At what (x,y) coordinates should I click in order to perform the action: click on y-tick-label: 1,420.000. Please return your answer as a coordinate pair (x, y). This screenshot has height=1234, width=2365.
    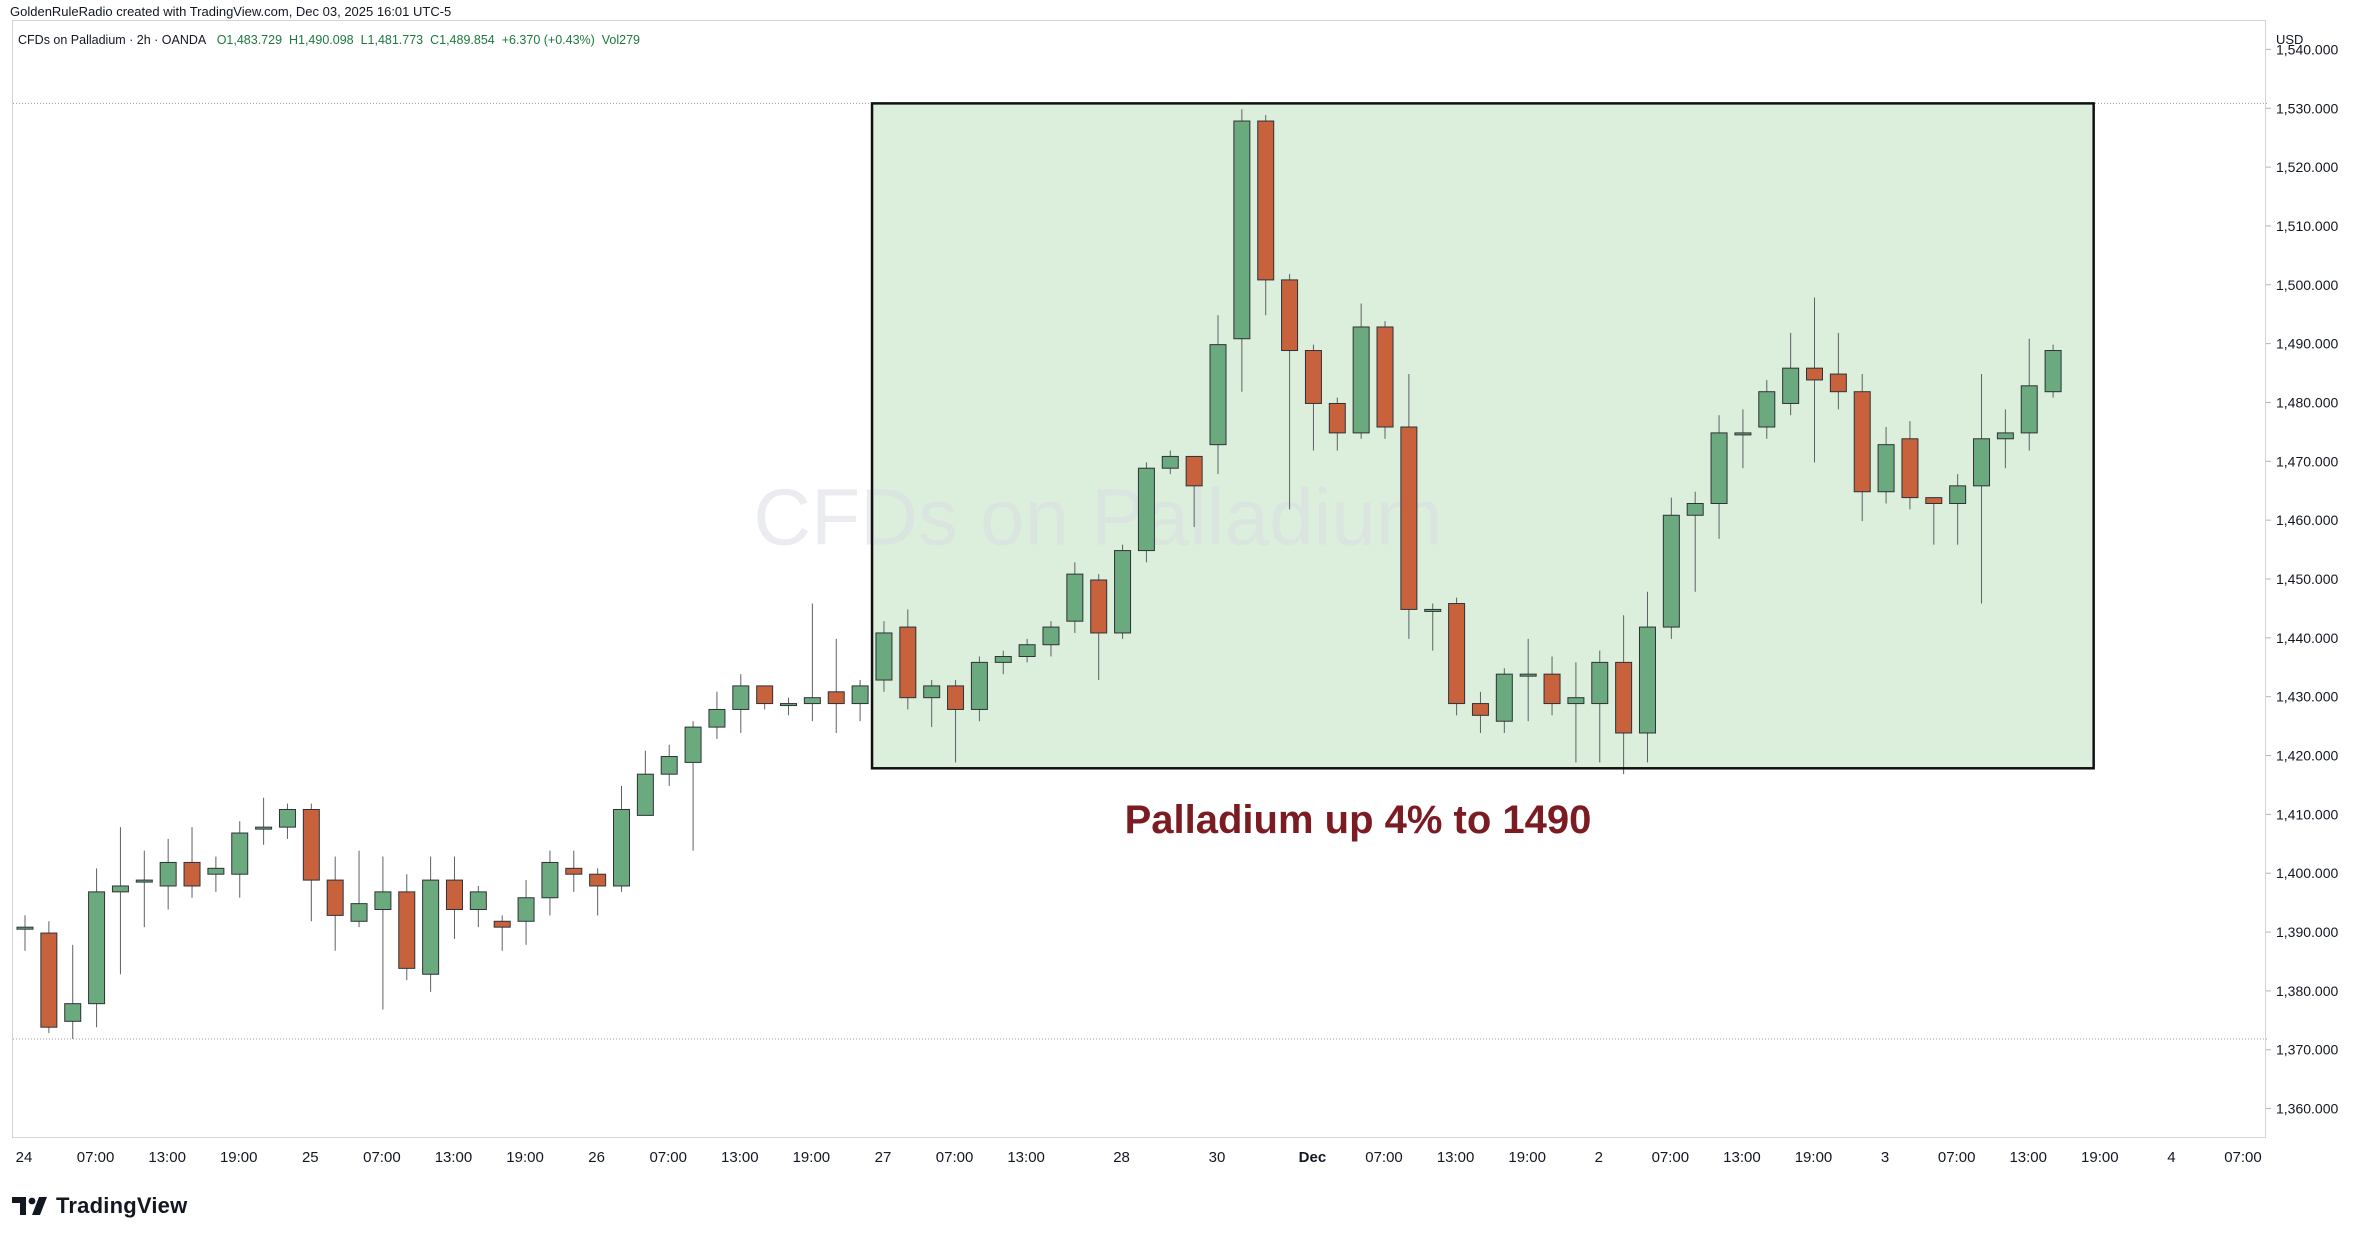
    Looking at the image, I should click on (2307, 756).